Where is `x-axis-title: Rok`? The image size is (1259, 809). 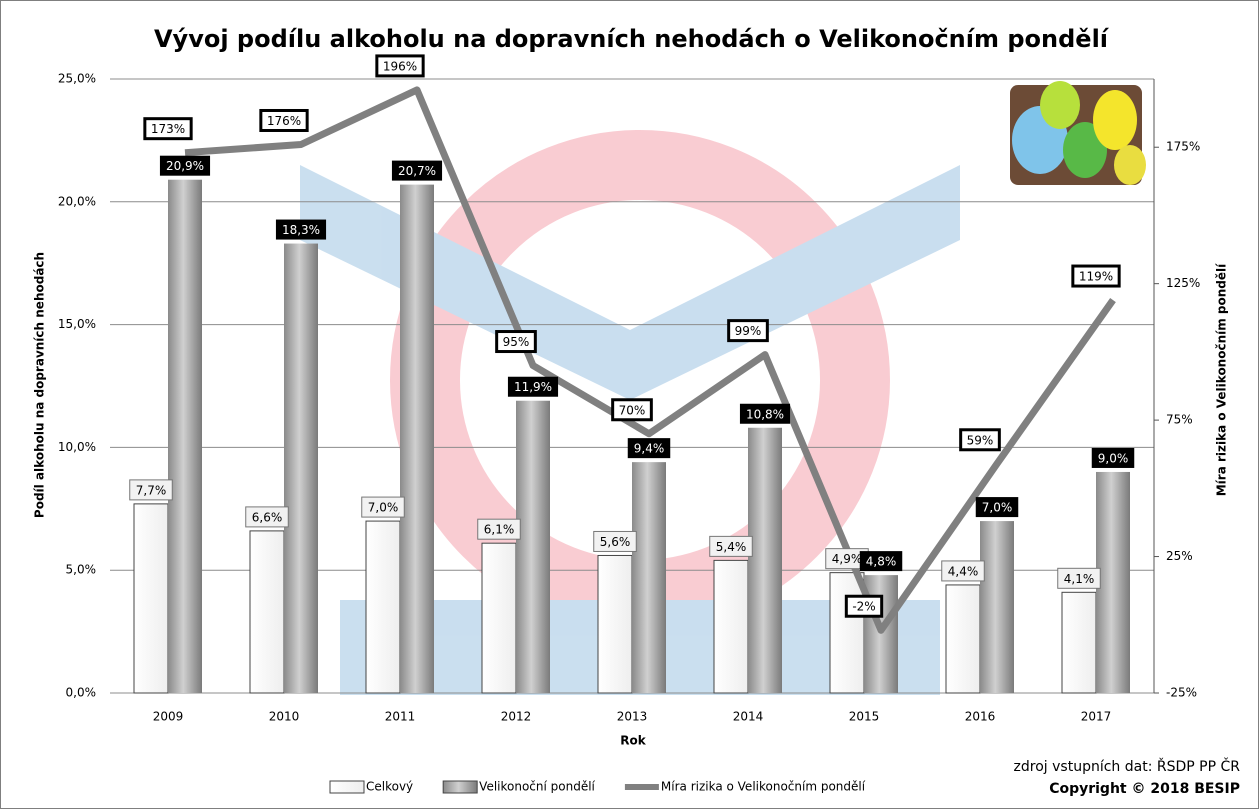
x-axis-title: Rok is located at coordinates (633, 741).